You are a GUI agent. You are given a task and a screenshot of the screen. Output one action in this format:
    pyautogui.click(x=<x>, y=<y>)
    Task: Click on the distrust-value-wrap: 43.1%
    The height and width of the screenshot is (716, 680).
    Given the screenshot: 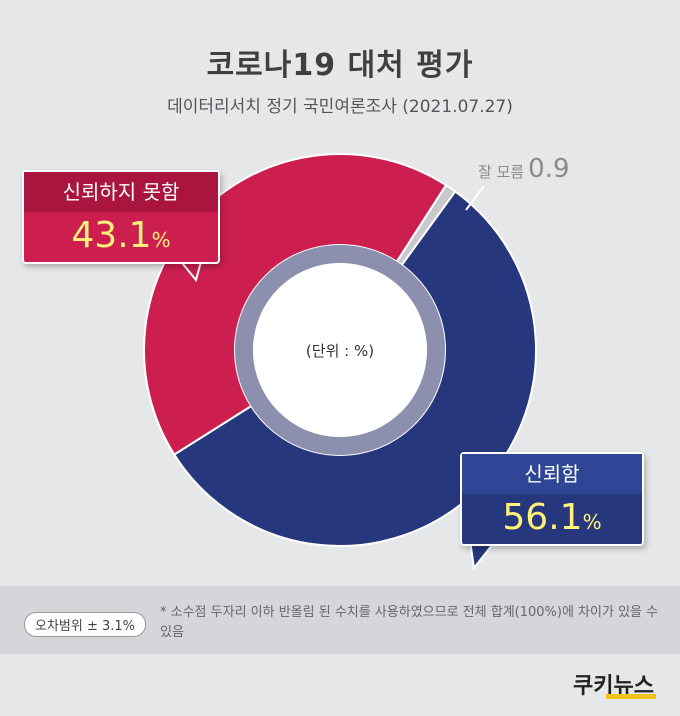 What is the action you would take?
    pyautogui.click(x=121, y=238)
    